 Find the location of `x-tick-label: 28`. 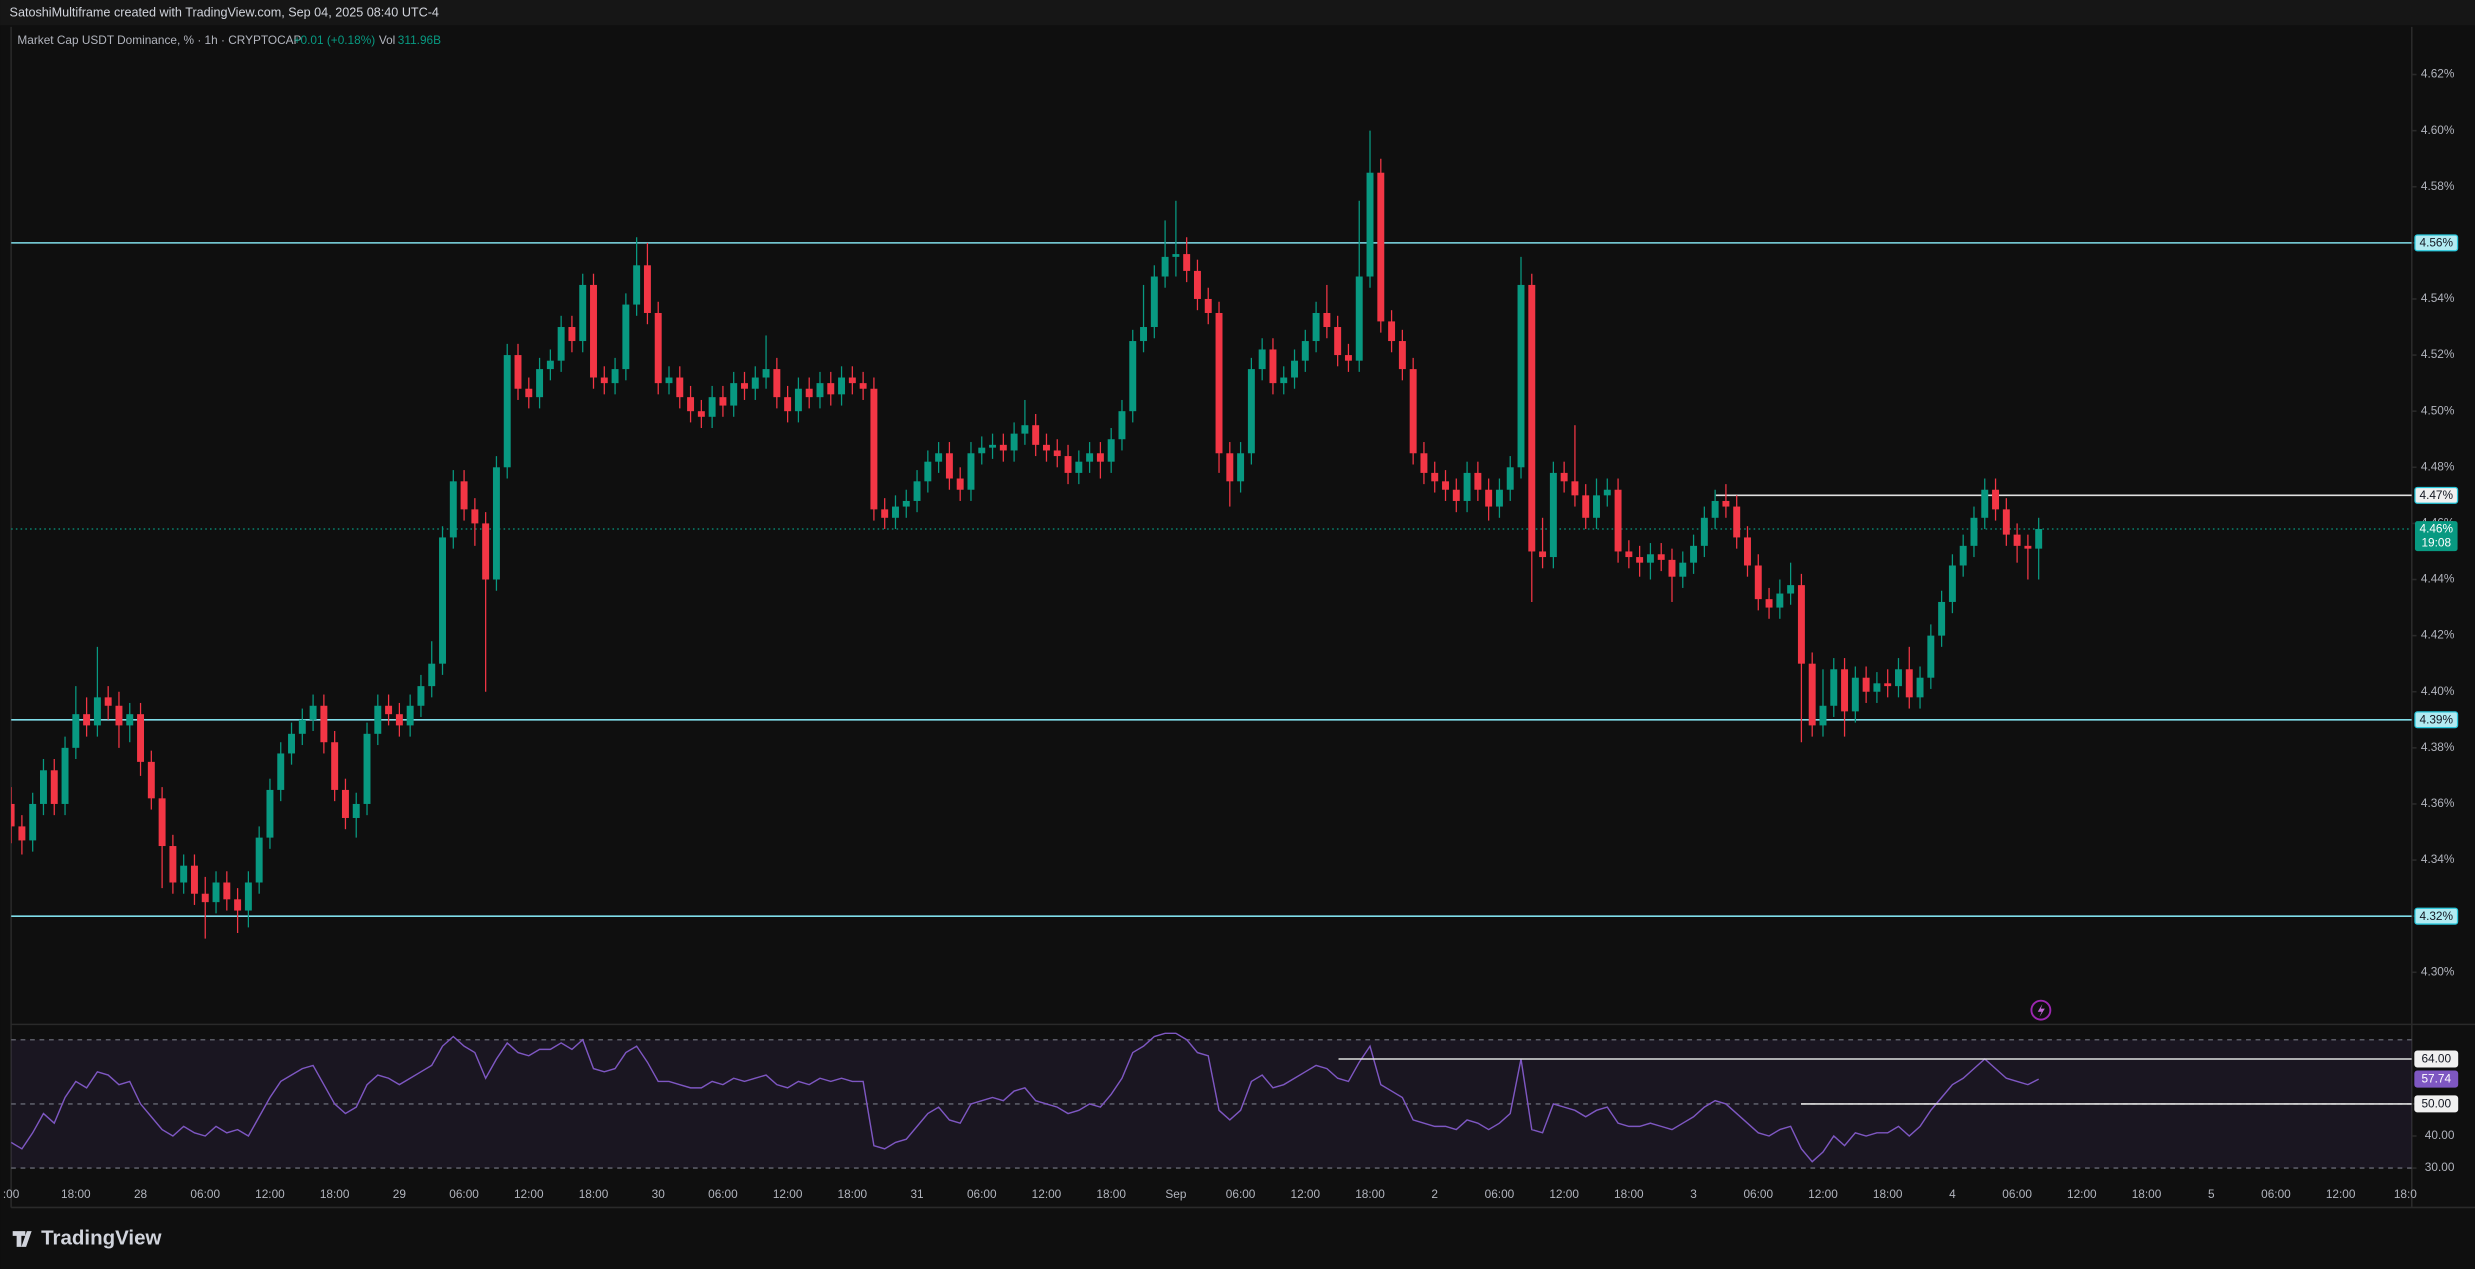

x-tick-label: 28 is located at coordinates (141, 1194).